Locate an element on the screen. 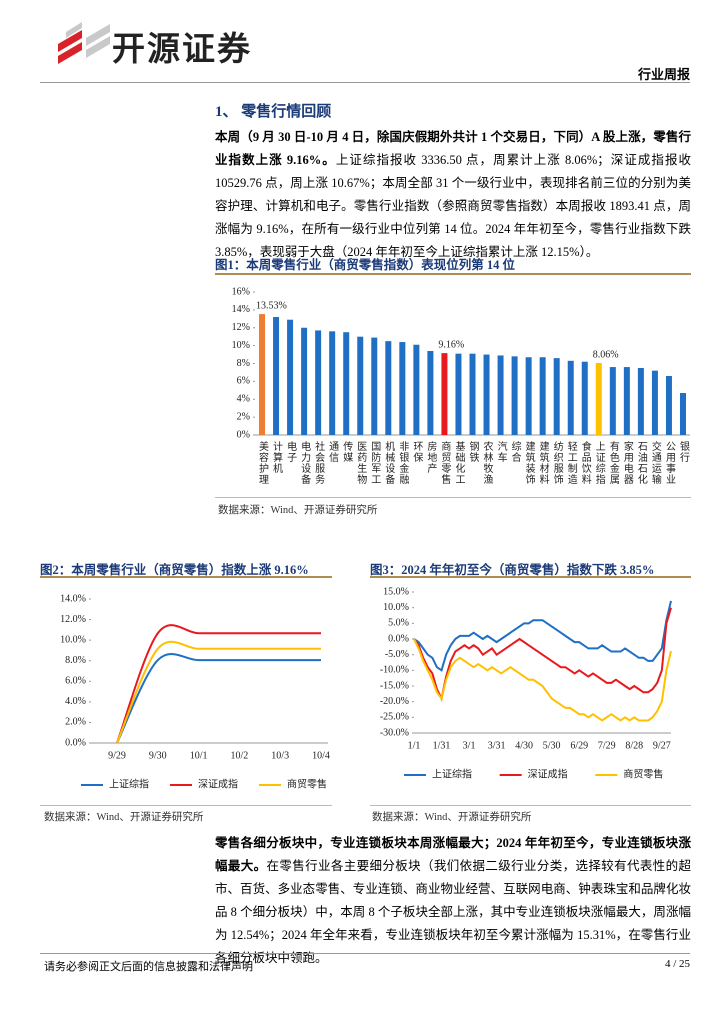 The width and height of the screenshot is (724, 1024). x-tick-label: 9/27 is located at coordinates (662, 745).